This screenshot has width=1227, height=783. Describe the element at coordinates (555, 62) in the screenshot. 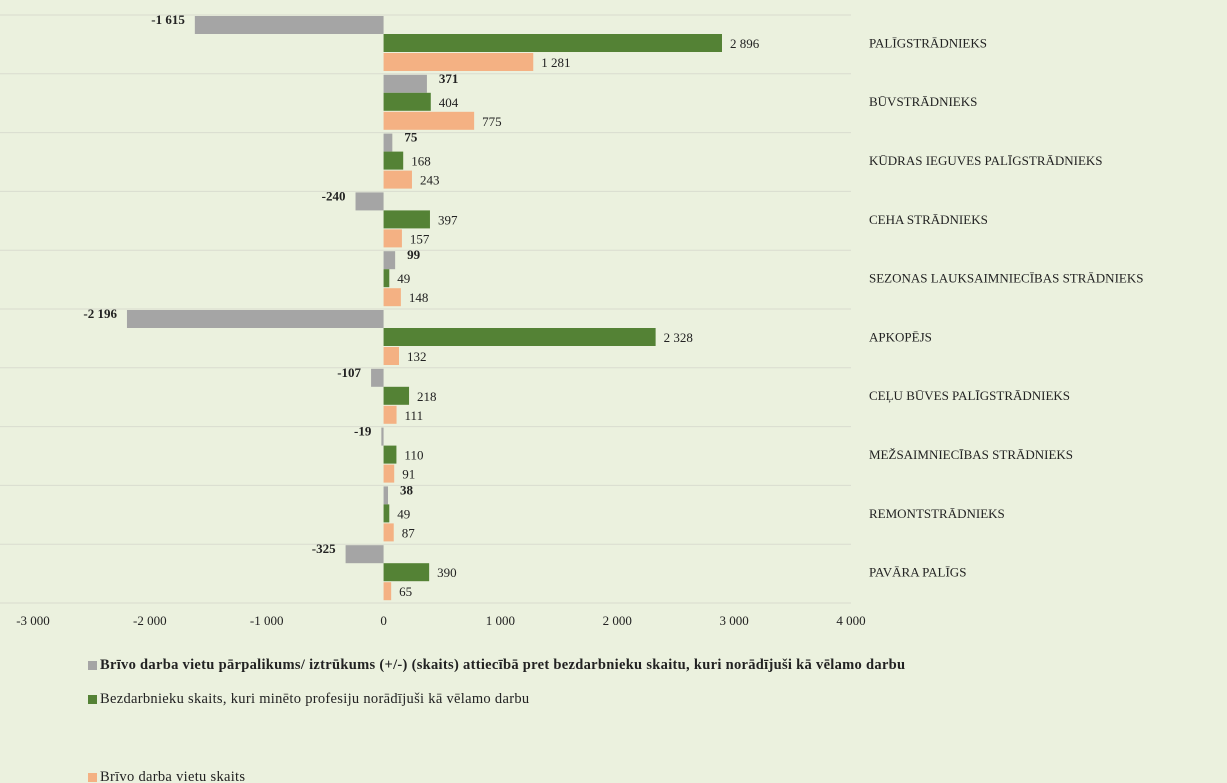

I see `data-label: 1 281` at that location.